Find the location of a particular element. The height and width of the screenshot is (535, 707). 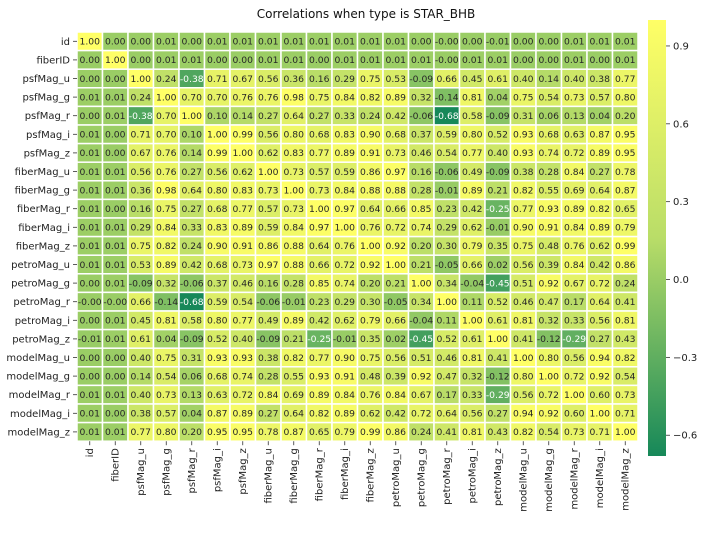

cell-value-label: 0.36 is located at coordinates (141, 190).